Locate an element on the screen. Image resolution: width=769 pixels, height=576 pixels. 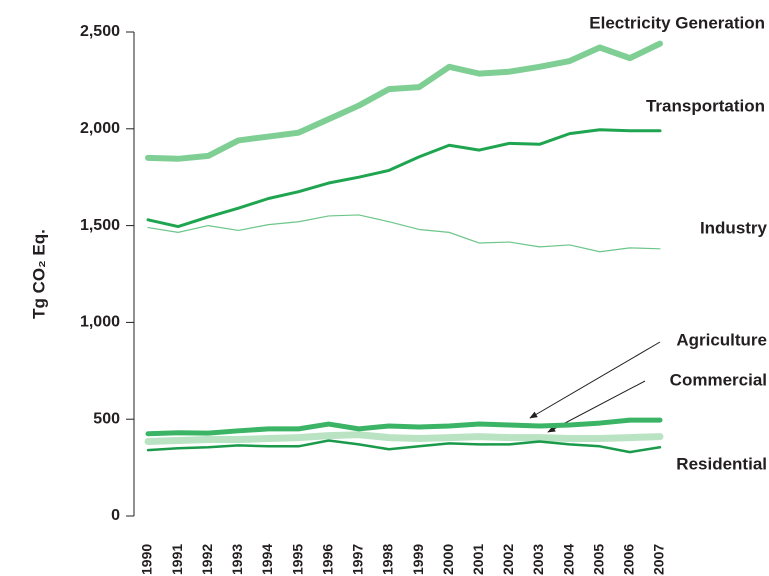
arrow is located at coordinates (595, 380).